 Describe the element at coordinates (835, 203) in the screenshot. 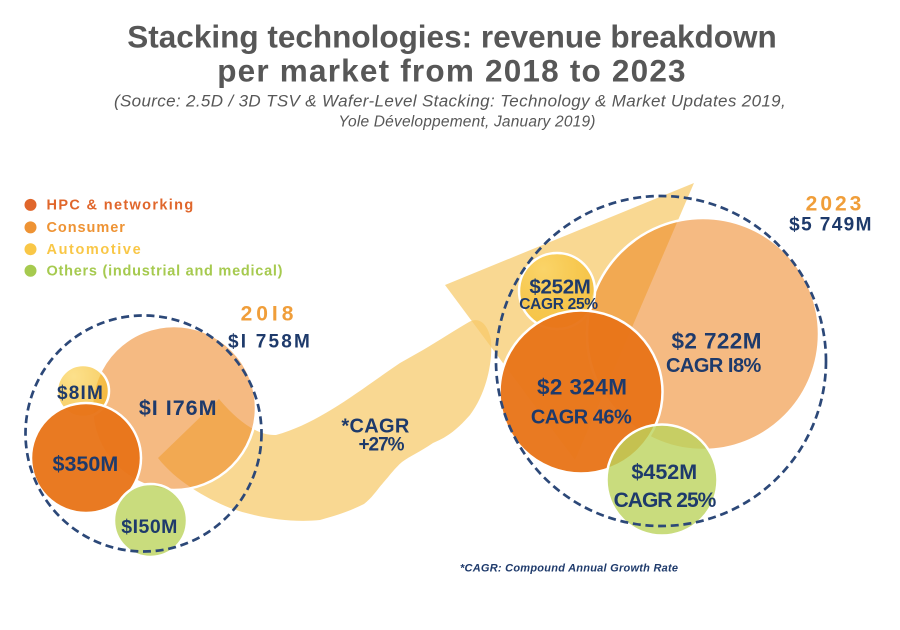

I see `svg-text: 2023` at that location.